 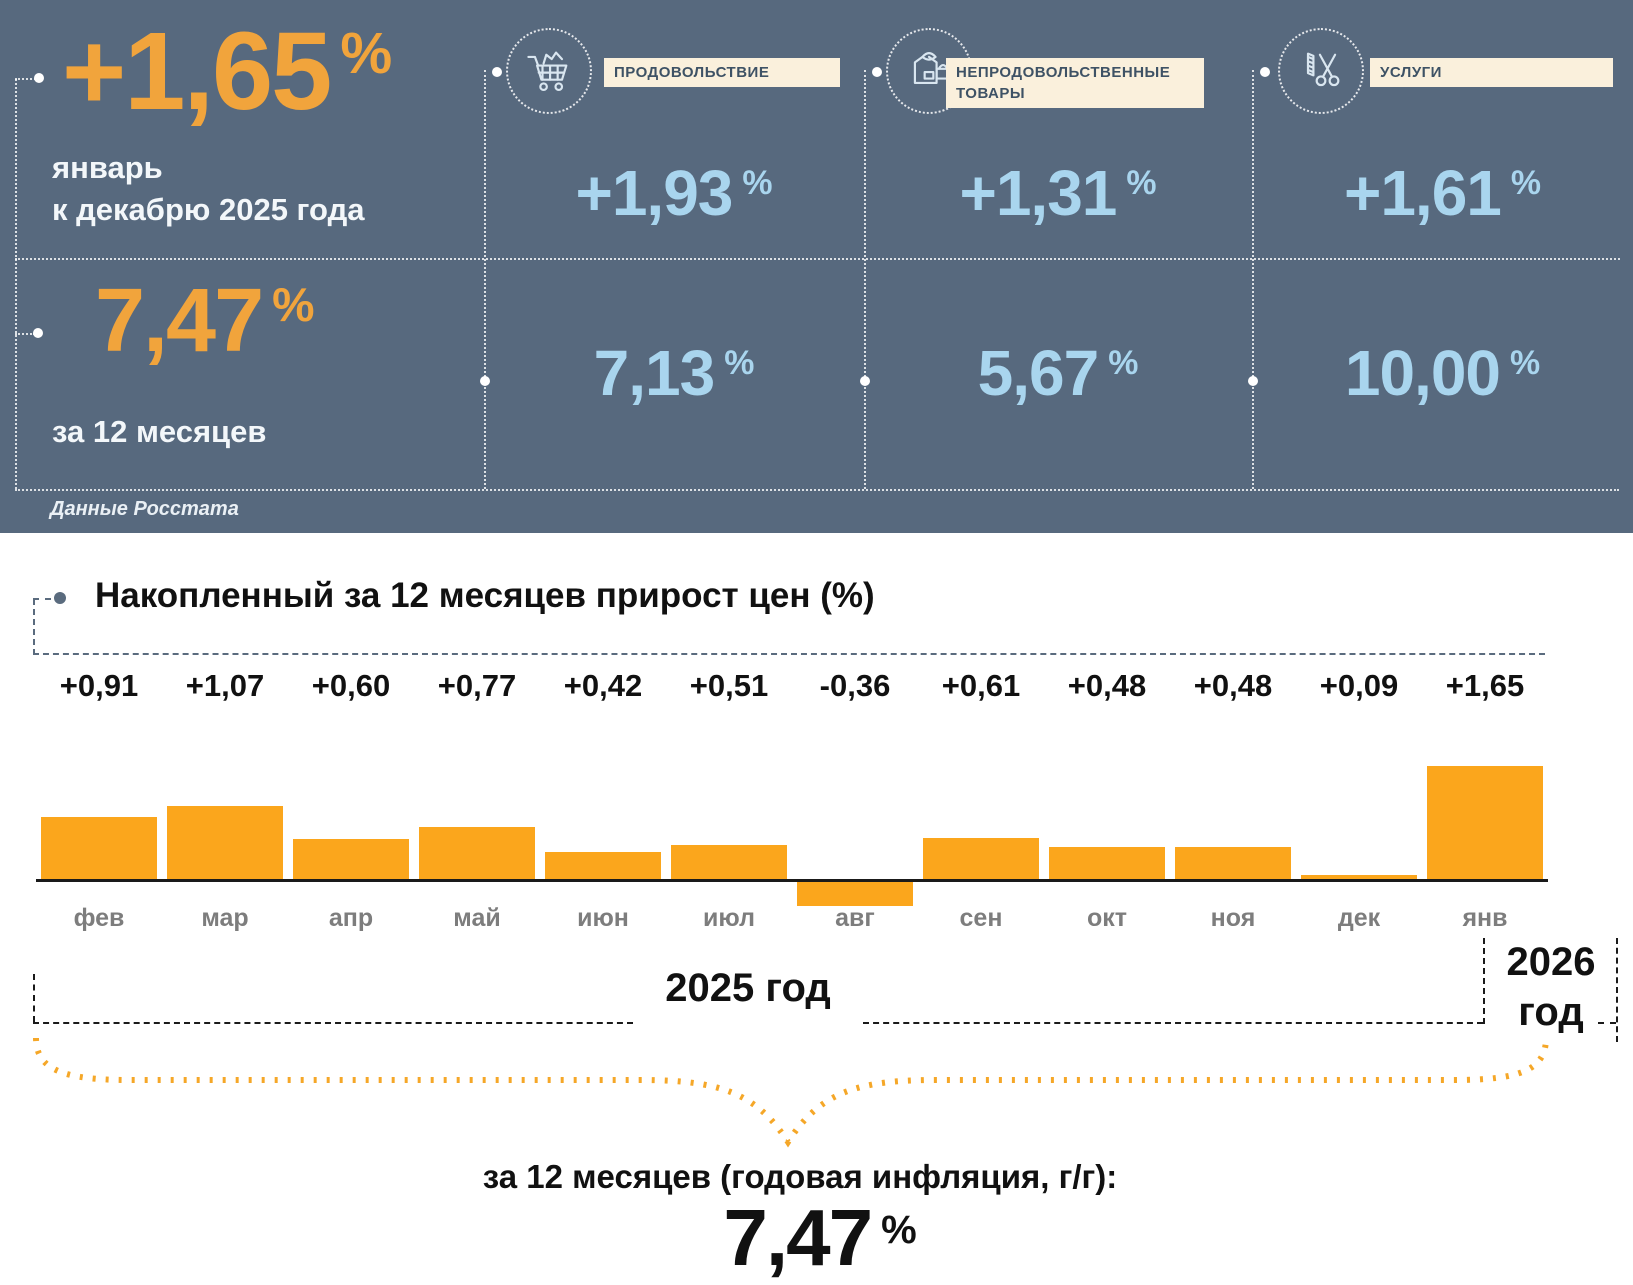 What do you see at coordinates (1233, 918) in the screenshot?
I see `bar-month-label: ноя` at bounding box center [1233, 918].